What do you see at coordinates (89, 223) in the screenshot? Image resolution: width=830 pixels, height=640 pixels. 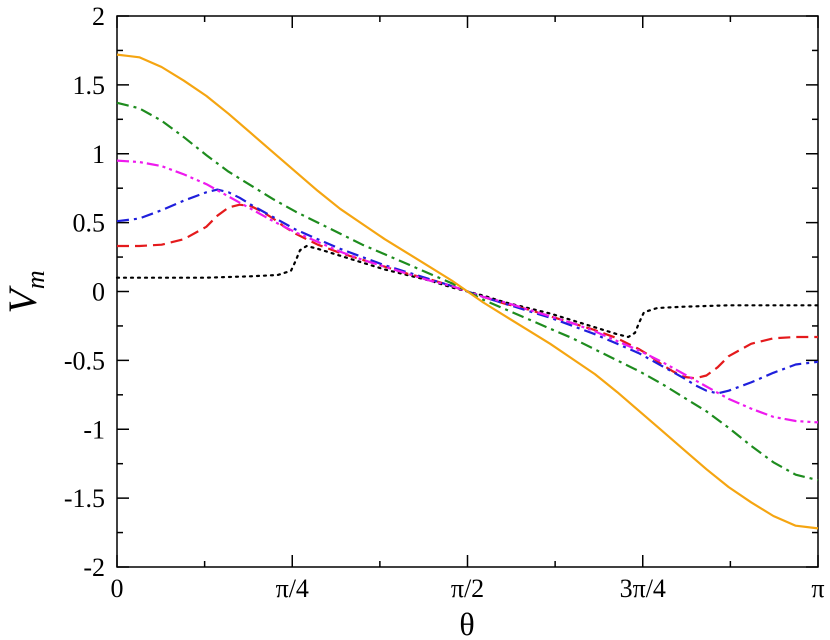 I see `y-tick-label: 0.5` at bounding box center [89, 223].